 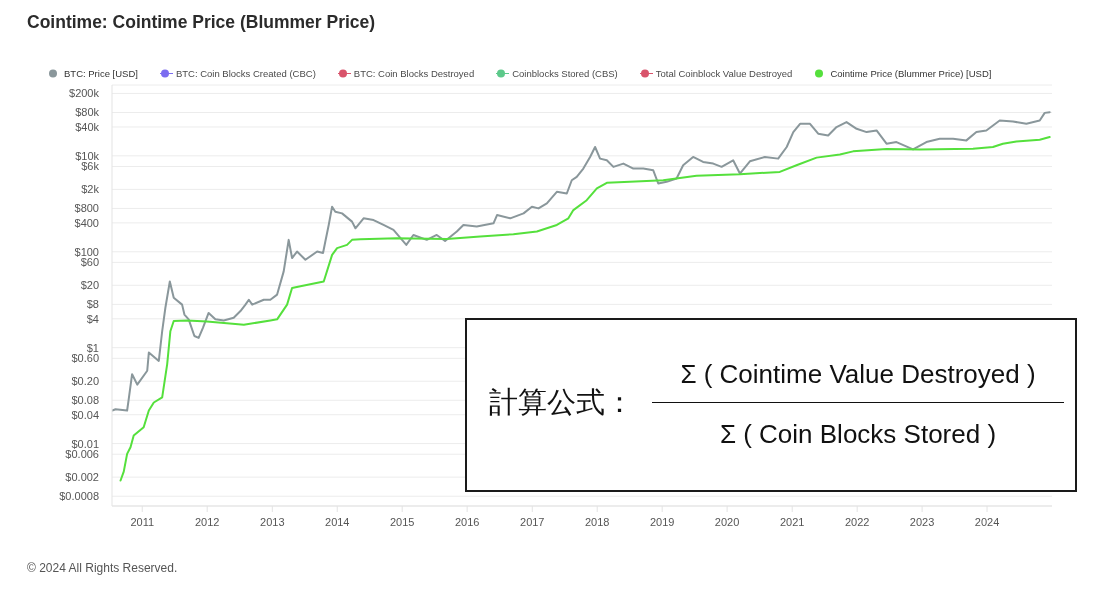 I want to click on legend-label: Cointime Price (Blummer Price) [USD], so click(x=911, y=73).